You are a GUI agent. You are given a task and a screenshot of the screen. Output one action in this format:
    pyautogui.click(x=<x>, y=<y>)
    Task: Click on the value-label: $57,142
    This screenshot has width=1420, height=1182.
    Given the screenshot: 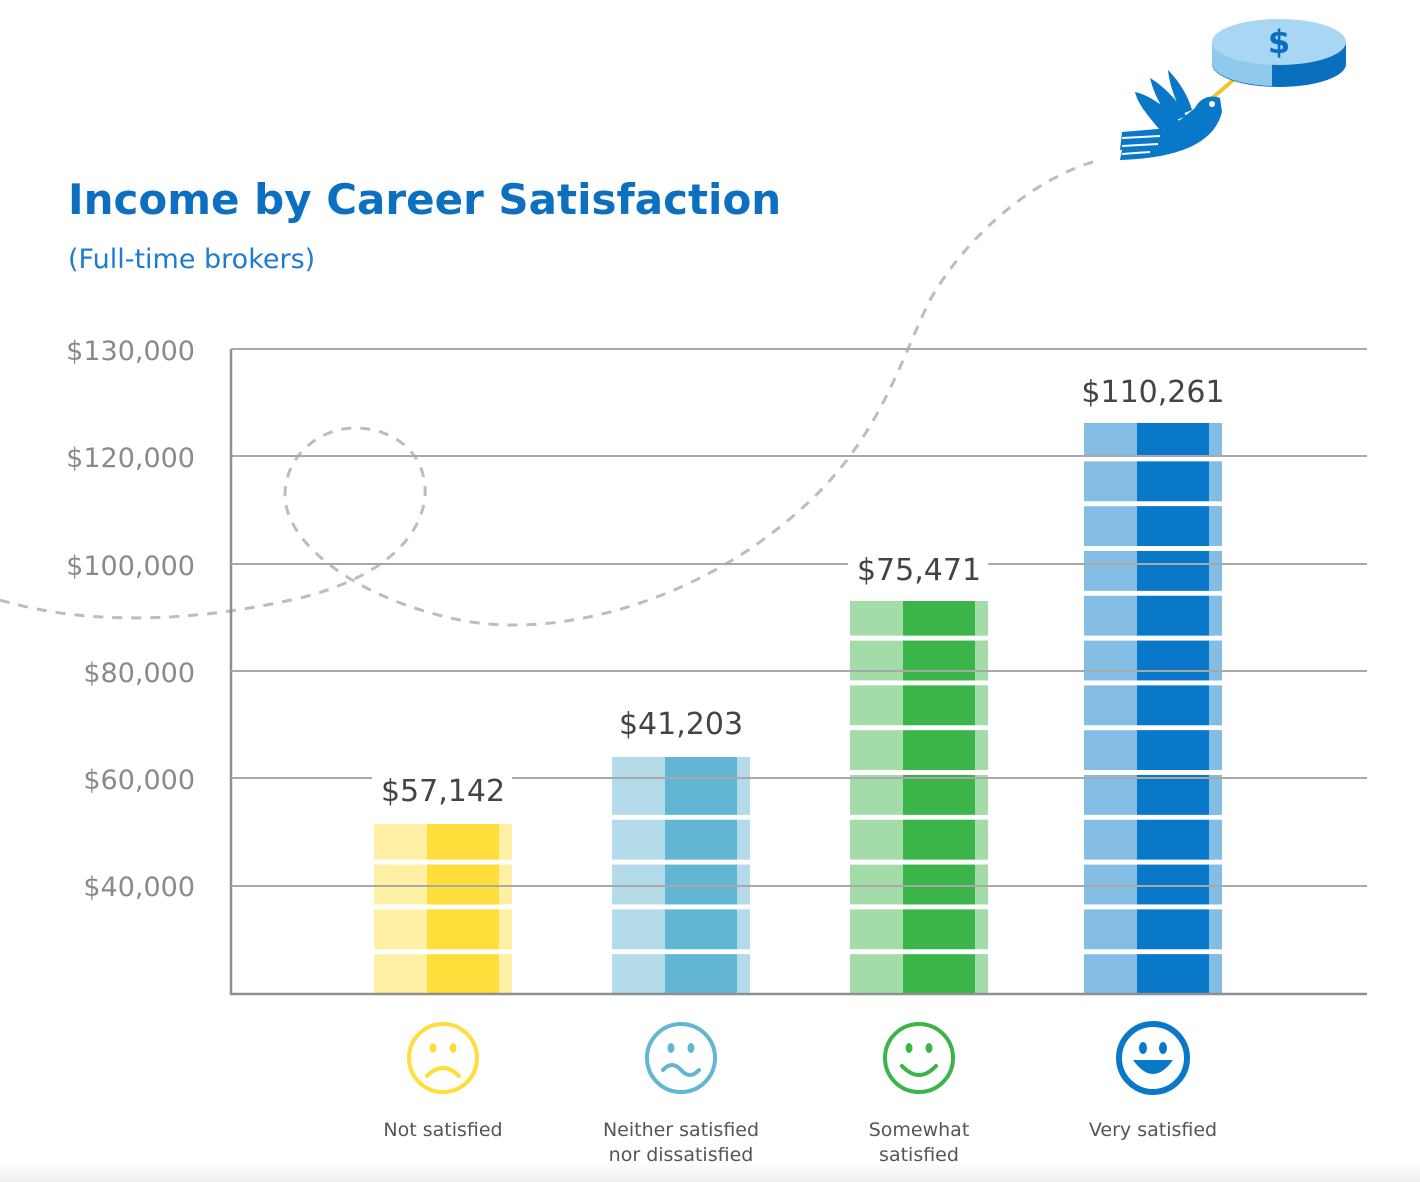 What is the action you would take?
    pyautogui.click(x=443, y=791)
    